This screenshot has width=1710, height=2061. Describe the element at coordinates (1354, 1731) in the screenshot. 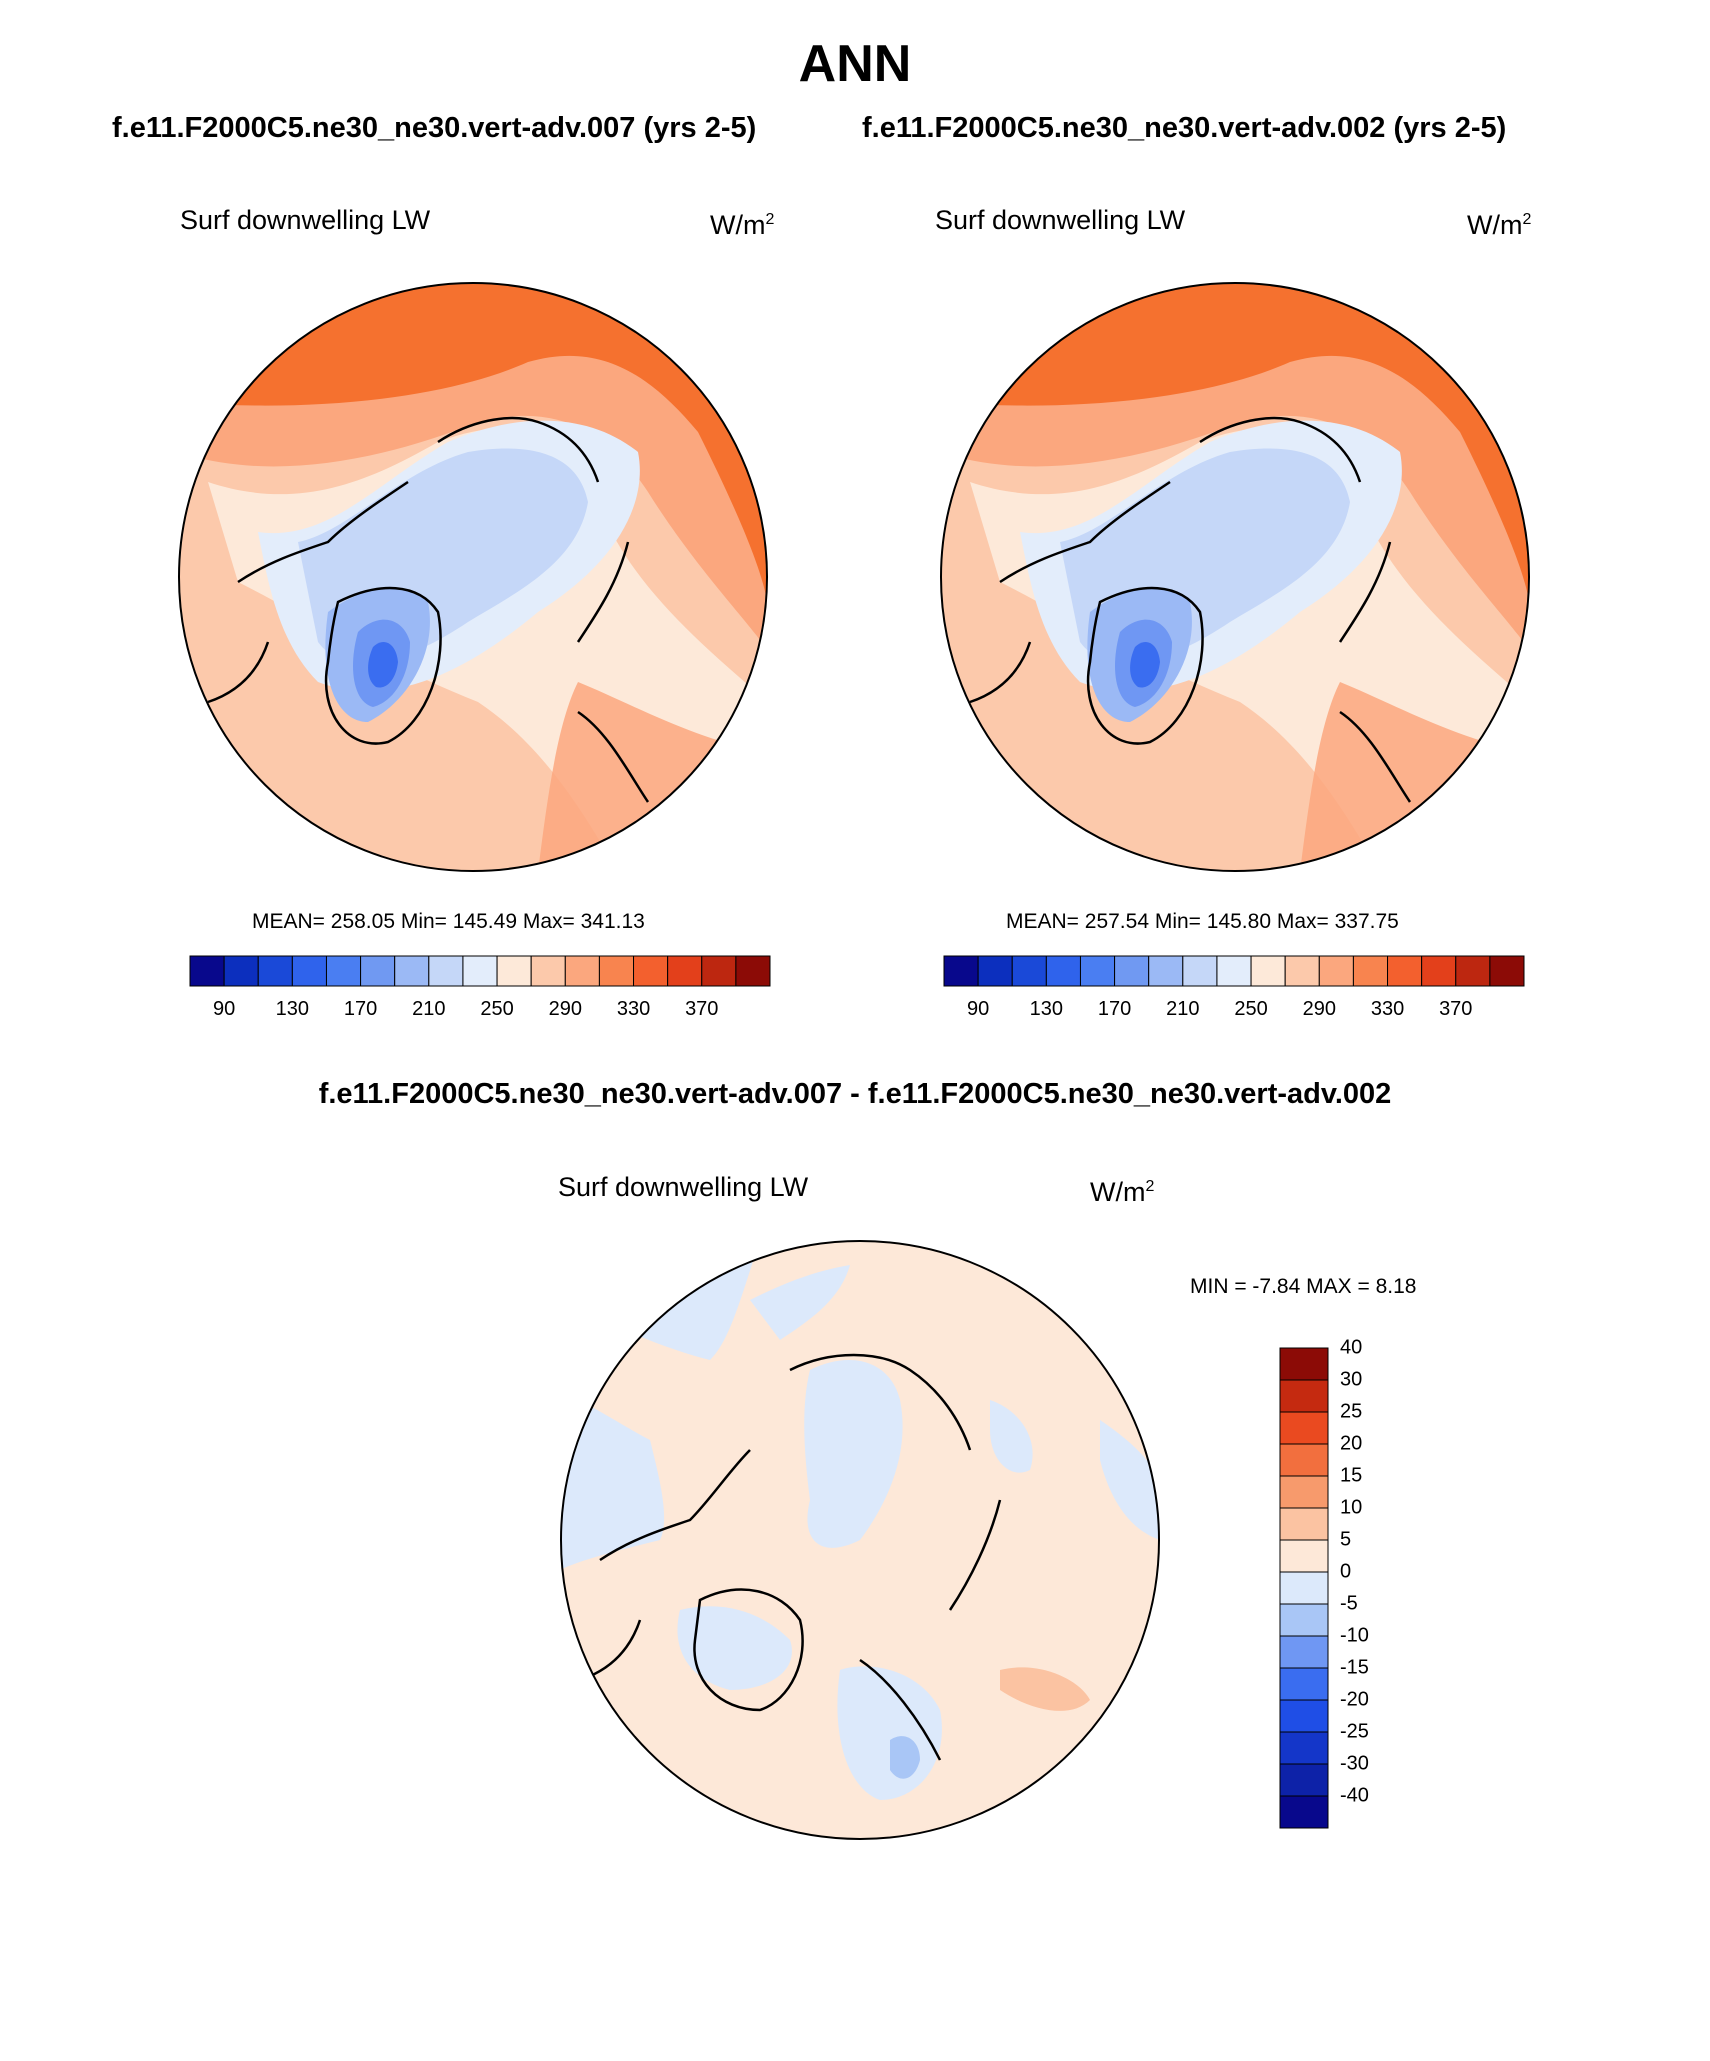

I see `colorbar-tick-label: -25` at that location.